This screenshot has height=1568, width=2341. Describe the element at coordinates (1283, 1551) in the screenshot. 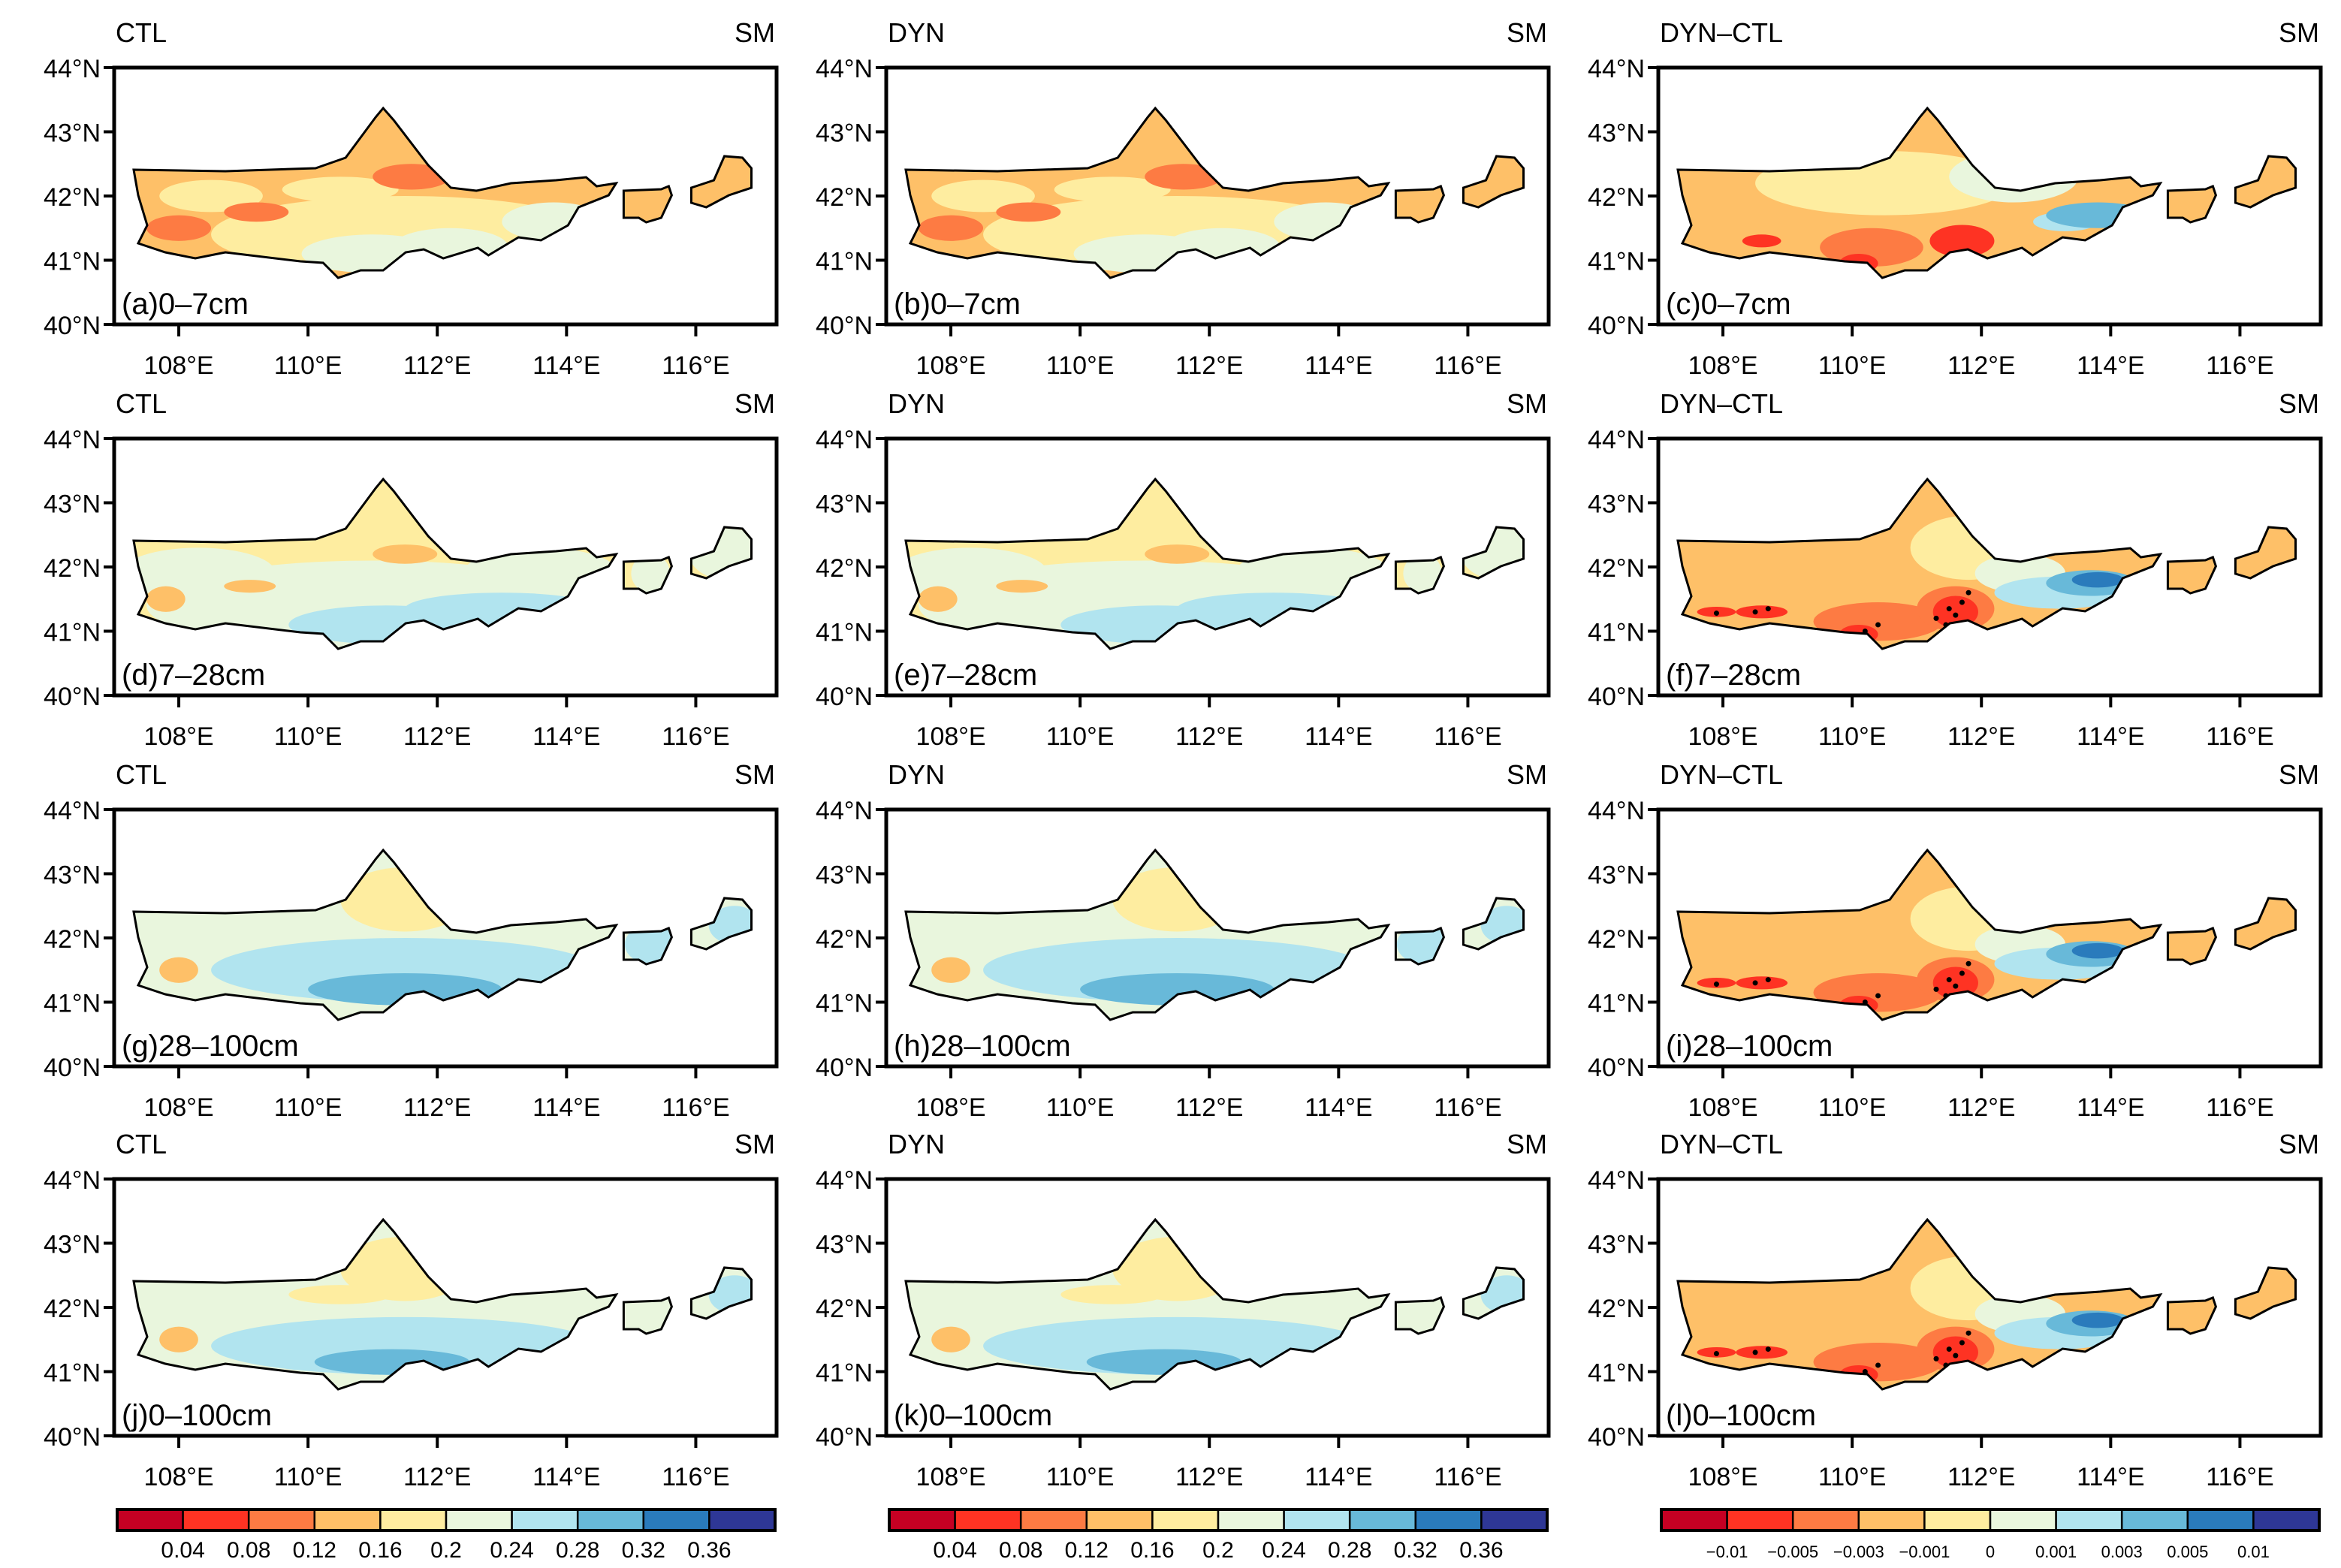

I see `colorbar-label: 0.24` at that location.